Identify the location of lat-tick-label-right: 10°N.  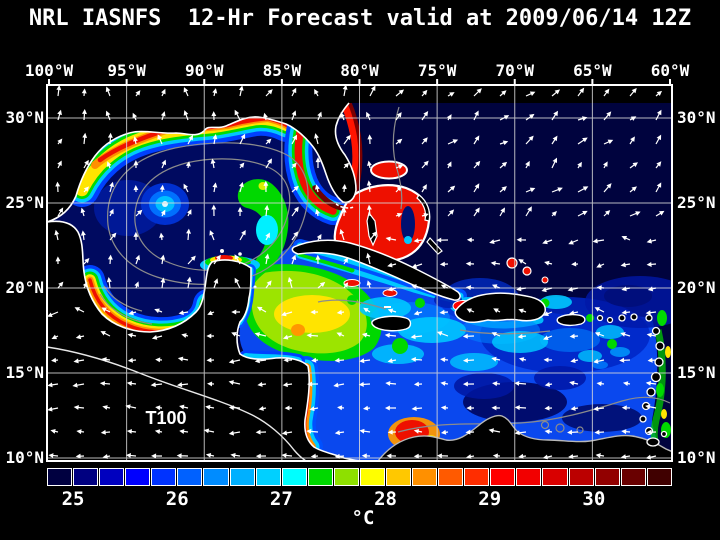
(696, 457).